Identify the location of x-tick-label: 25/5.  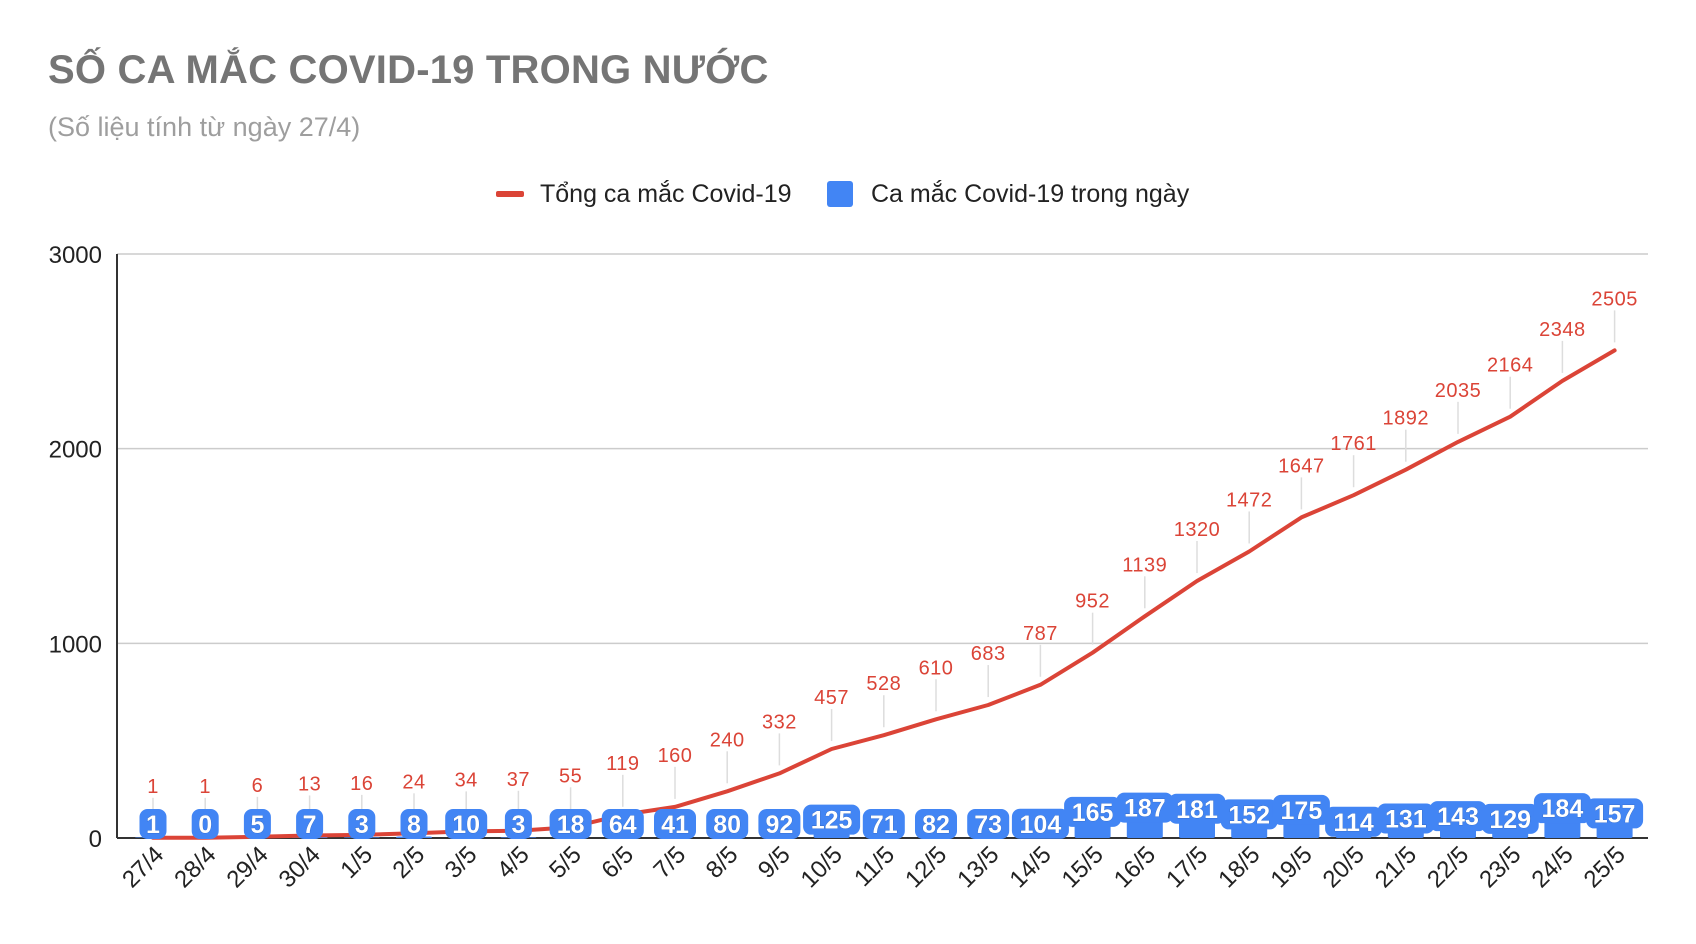
(1605, 867).